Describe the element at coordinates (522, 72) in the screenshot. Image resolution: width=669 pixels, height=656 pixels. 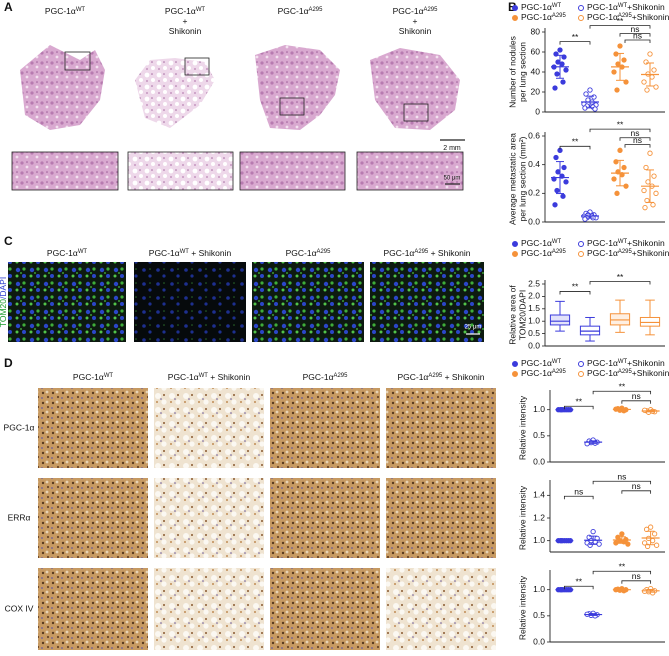
I see `y-axis-label: per lung section` at that location.